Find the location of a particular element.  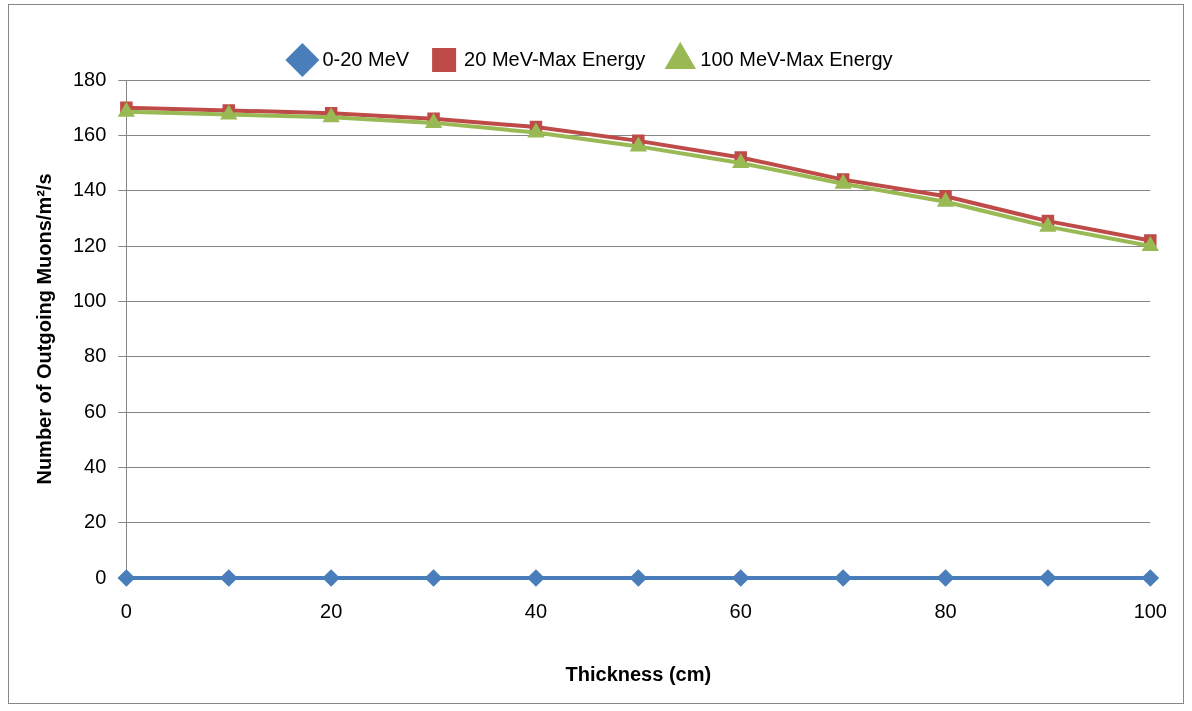

x-tick-label: 60 is located at coordinates (740, 610).